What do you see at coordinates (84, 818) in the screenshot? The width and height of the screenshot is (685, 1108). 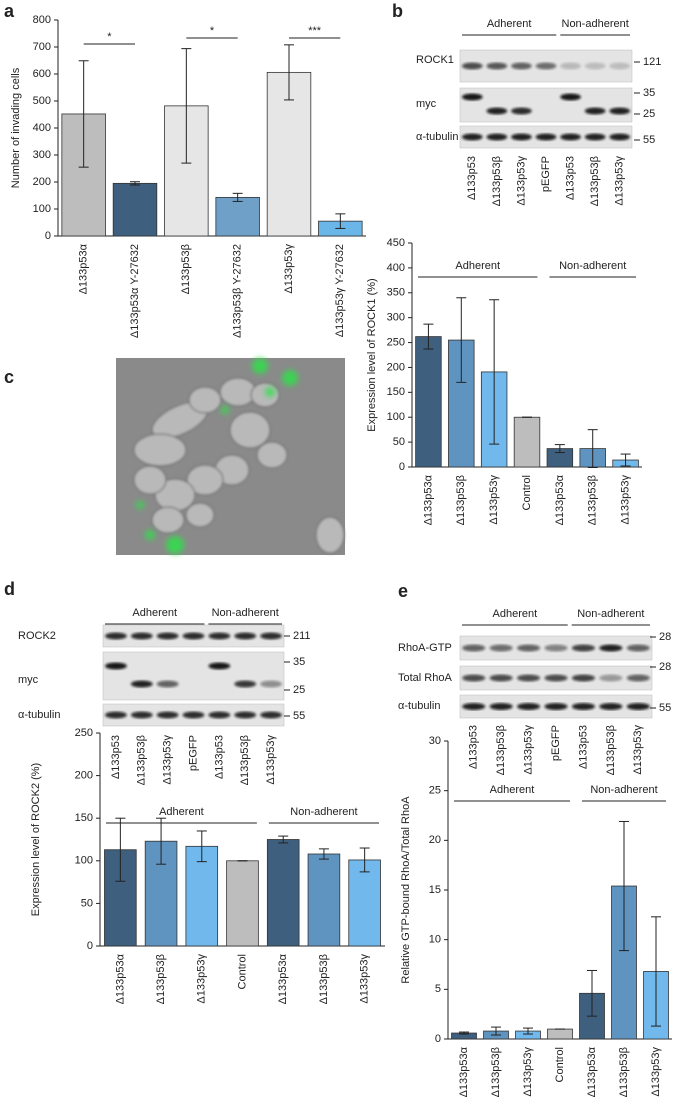 I see `y-tick-label: 150` at bounding box center [84, 818].